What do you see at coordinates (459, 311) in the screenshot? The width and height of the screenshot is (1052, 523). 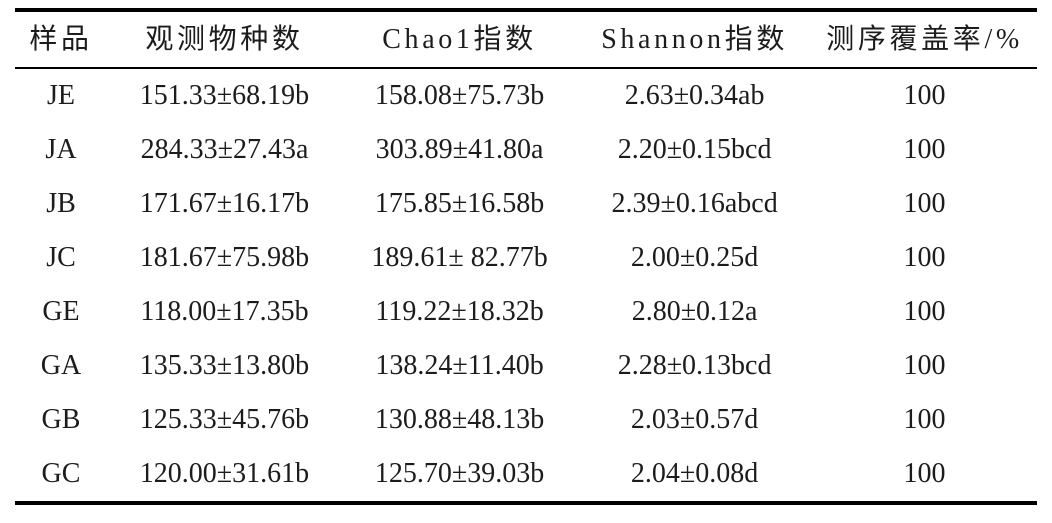 I see `cell-chao1: 119.22±18.32b` at bounding box center [459, 311].